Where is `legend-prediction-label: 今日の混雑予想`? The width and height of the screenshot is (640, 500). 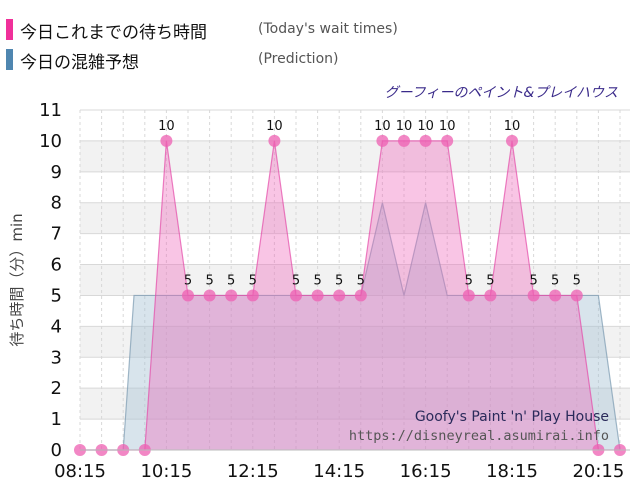
legend-prediction-label: 今日の混雑予想 is located at coordinates (79, 63).